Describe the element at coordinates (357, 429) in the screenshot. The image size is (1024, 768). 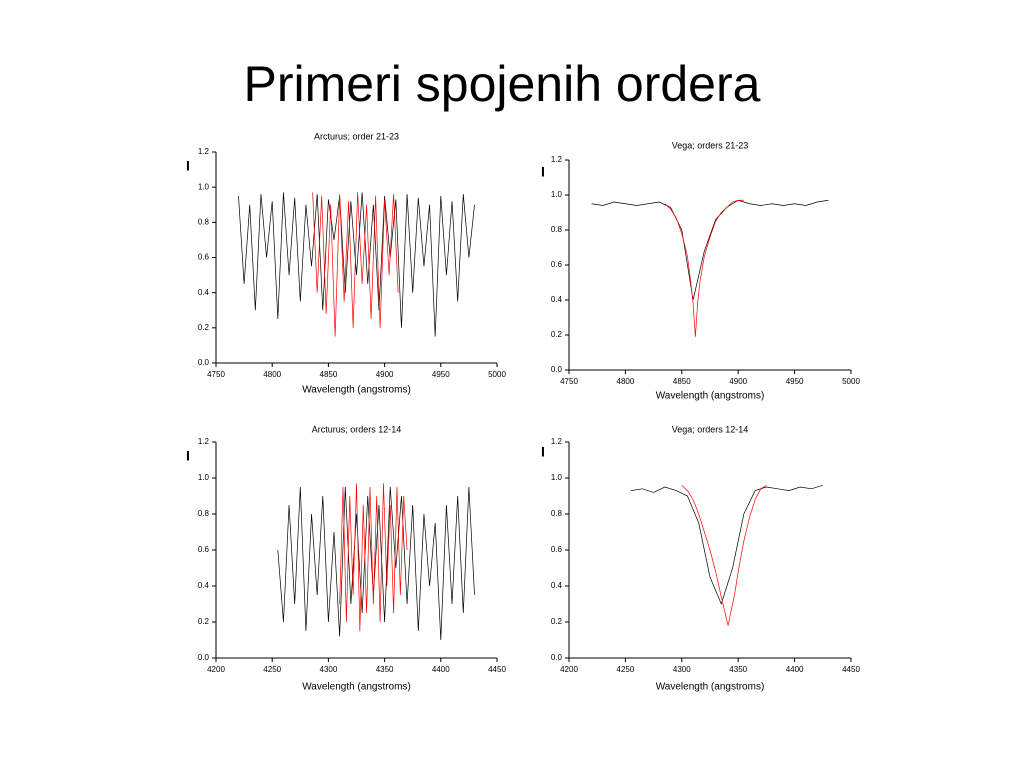
I see `chart-title: Arcturus; orders 12-14` at that location.